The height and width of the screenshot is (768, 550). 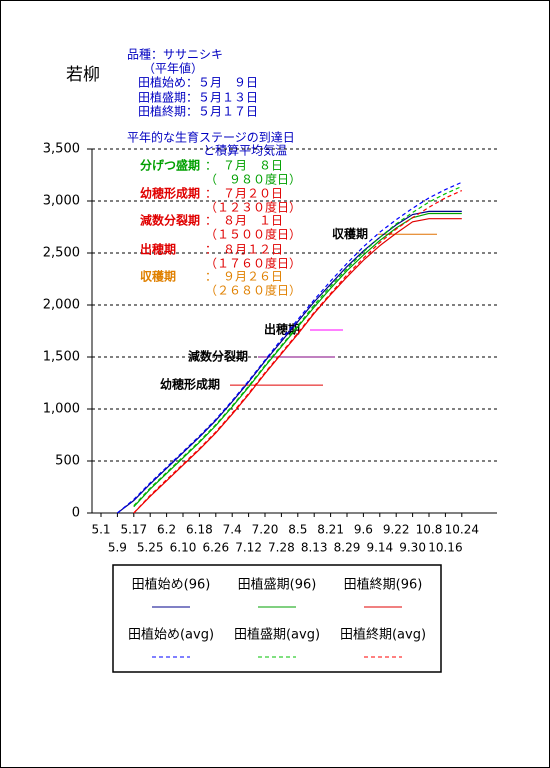 What do you see at coordinates (170, 165) in the screenshot?
I see `stage-name: 分げつ盛期` at bounding box center [170, 165].